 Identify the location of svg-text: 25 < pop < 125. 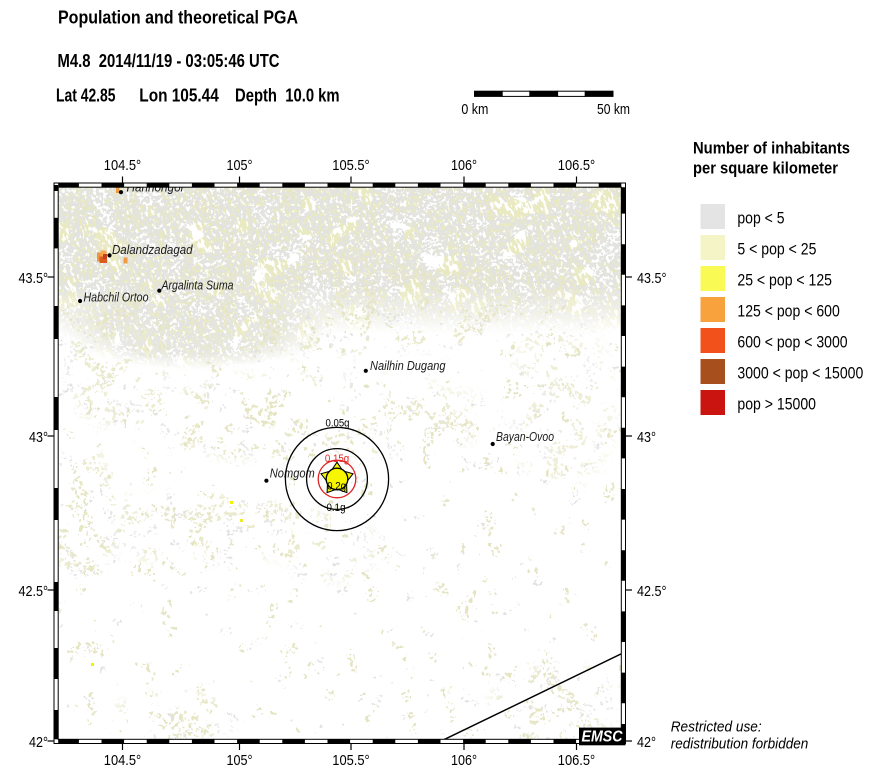
(784, 280).